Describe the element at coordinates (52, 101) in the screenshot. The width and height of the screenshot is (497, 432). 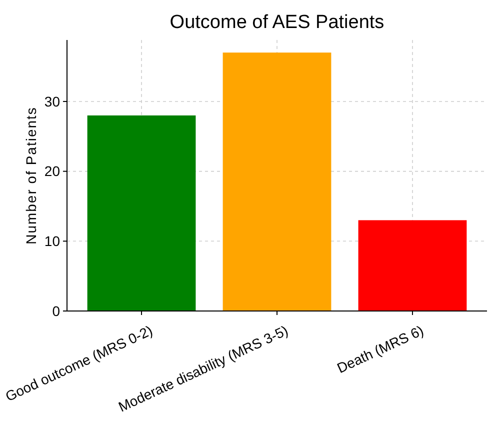
I see `y-tick-label: 30` at that location.